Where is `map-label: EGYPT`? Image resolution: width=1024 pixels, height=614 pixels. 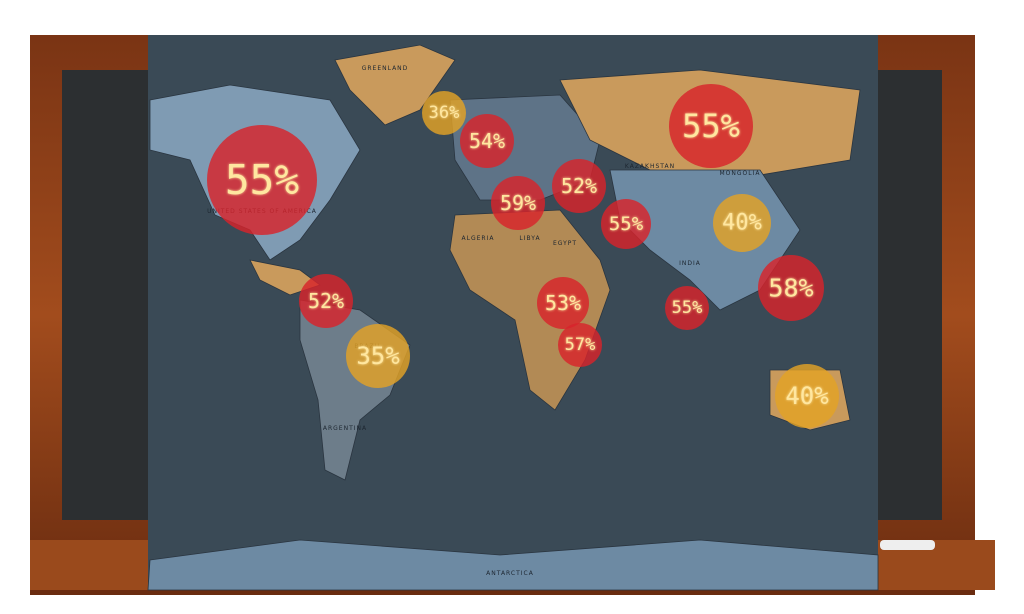 map-label: EGYPT is located at coordinates (565, 243).